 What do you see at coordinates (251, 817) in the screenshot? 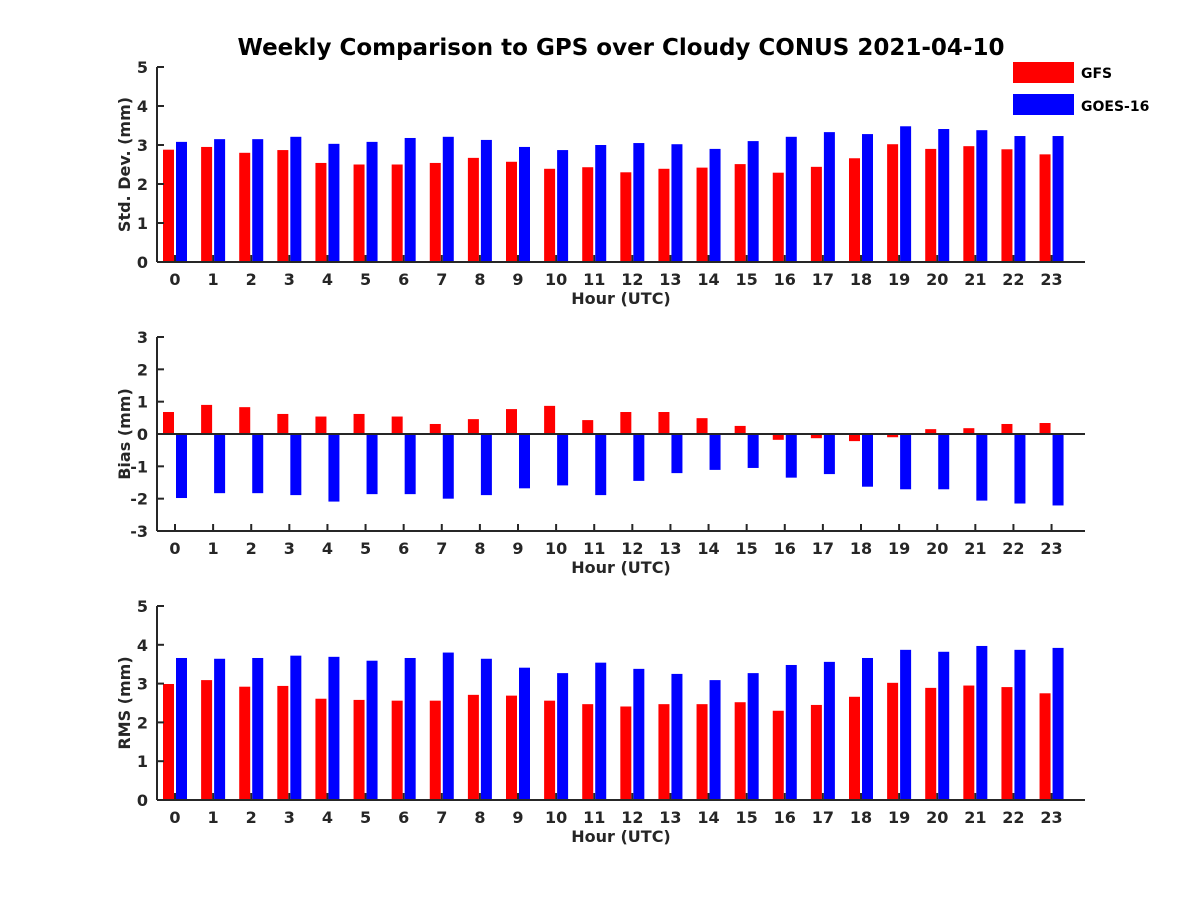
I see `rms-x-tick-label: 2` at bounding box center [251, 817].